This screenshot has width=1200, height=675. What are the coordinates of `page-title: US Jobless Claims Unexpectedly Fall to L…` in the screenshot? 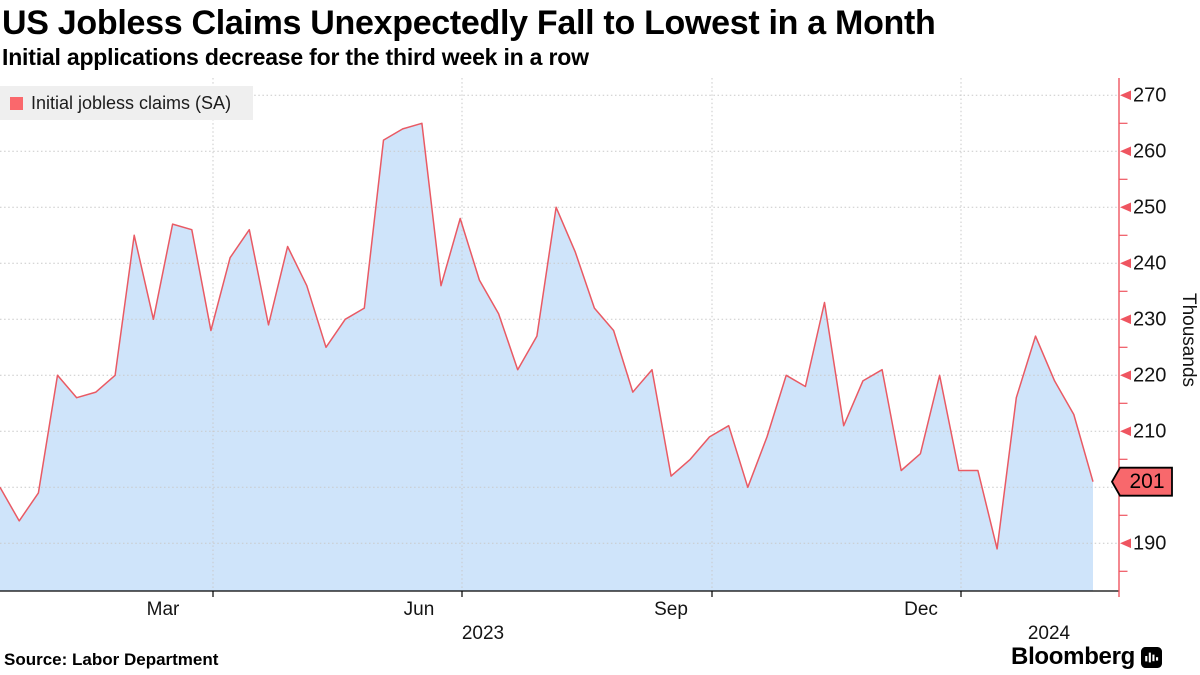 It's located at (469, 23).